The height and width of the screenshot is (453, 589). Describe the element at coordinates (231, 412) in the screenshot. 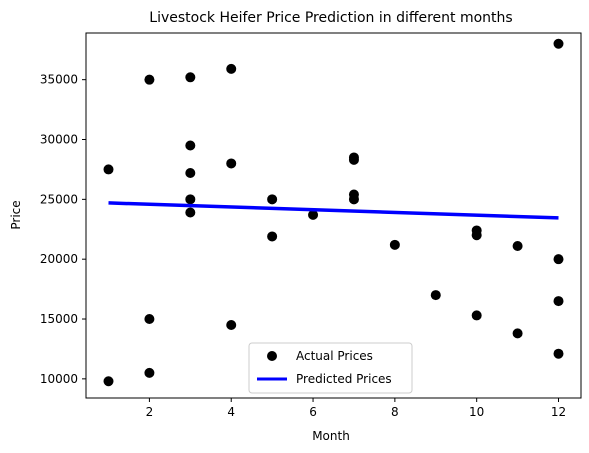

I see `x-tick-label: 4` at that location.